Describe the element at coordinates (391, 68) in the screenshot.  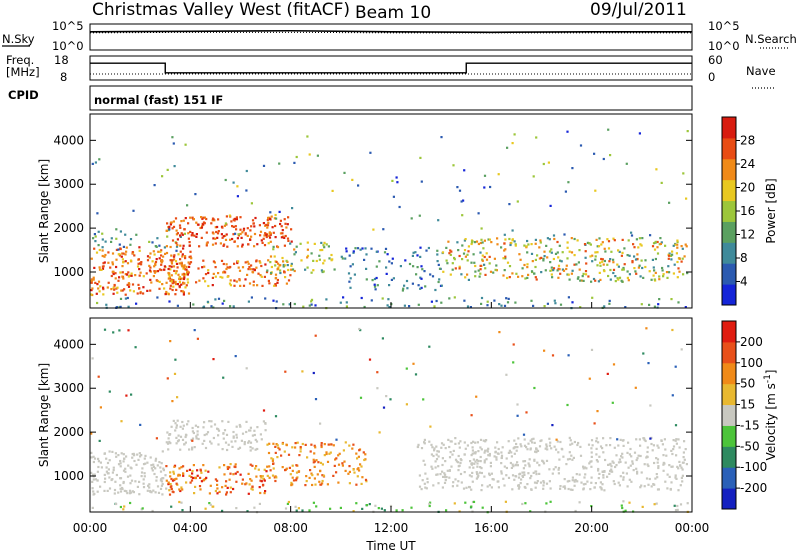
I see `frequency-traces` at that location.